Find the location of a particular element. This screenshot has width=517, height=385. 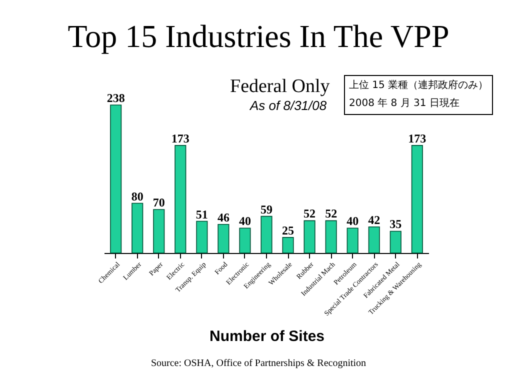

data-label: 25 is located at coordinates (288, 230).